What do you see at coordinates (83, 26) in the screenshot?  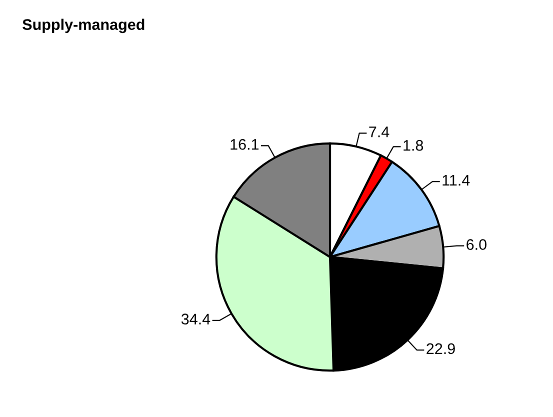 I see `chart-title: Supply-managed` at bounding box center [83, 26].